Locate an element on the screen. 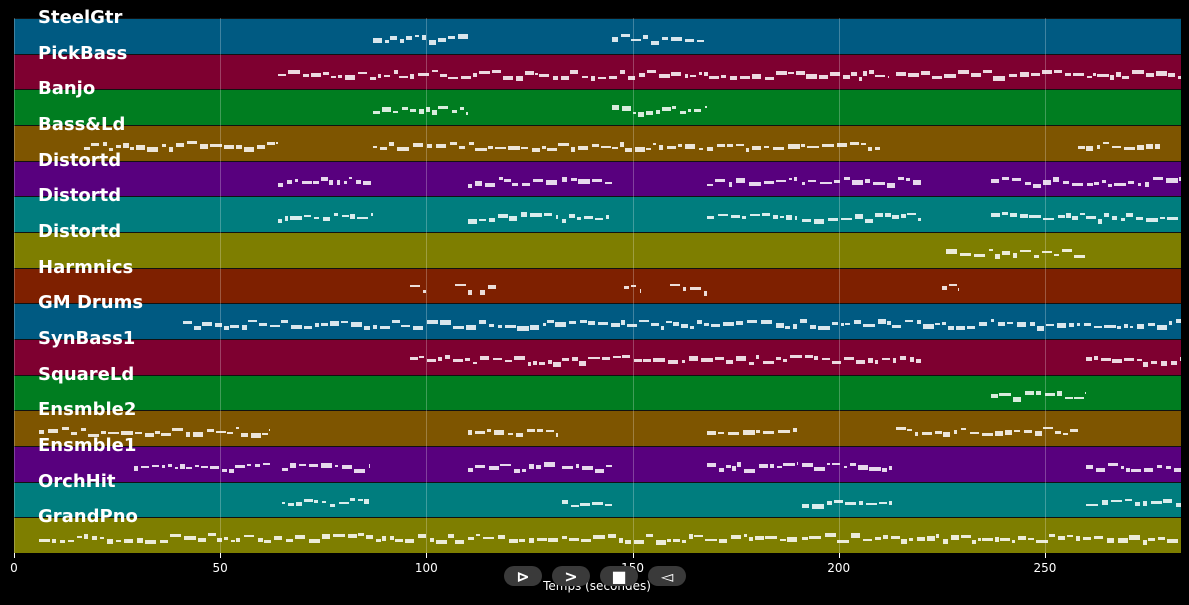  track-label: PickBass is located at coordinates (83, 53).